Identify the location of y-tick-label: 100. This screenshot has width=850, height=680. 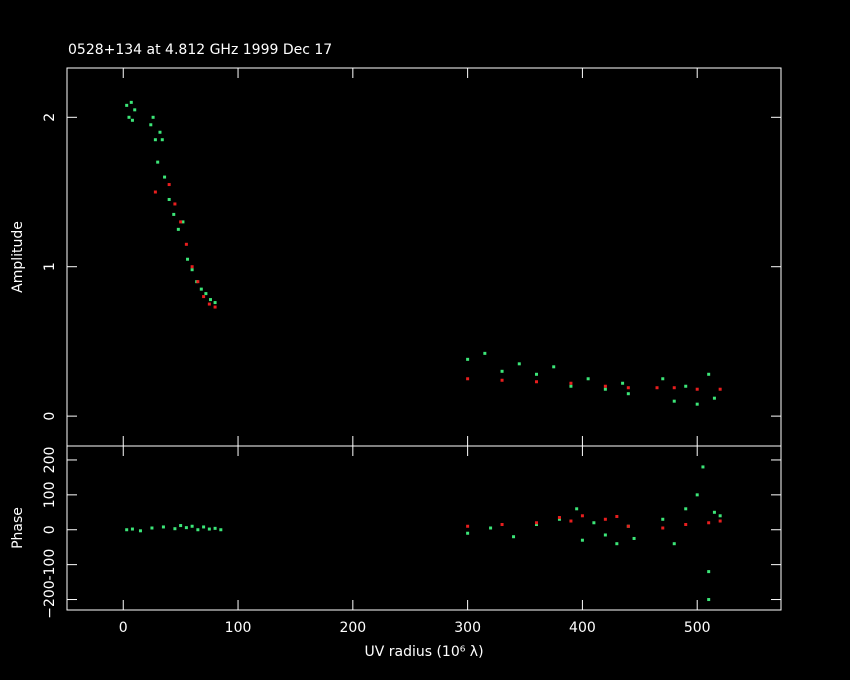
(50, 494).